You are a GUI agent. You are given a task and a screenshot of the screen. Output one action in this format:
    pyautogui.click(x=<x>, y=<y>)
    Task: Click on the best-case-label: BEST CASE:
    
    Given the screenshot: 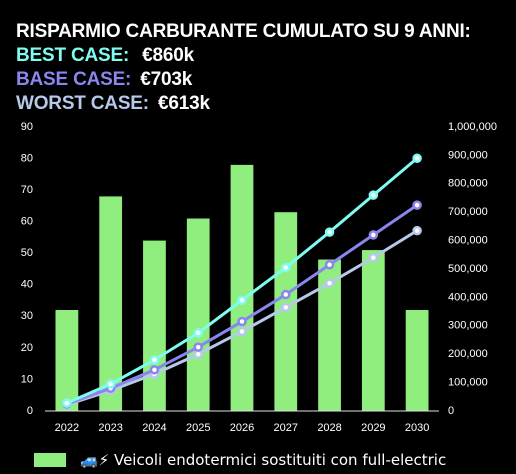 What is the action you would take?
    pyautogui.click(x=73, y=55)
    